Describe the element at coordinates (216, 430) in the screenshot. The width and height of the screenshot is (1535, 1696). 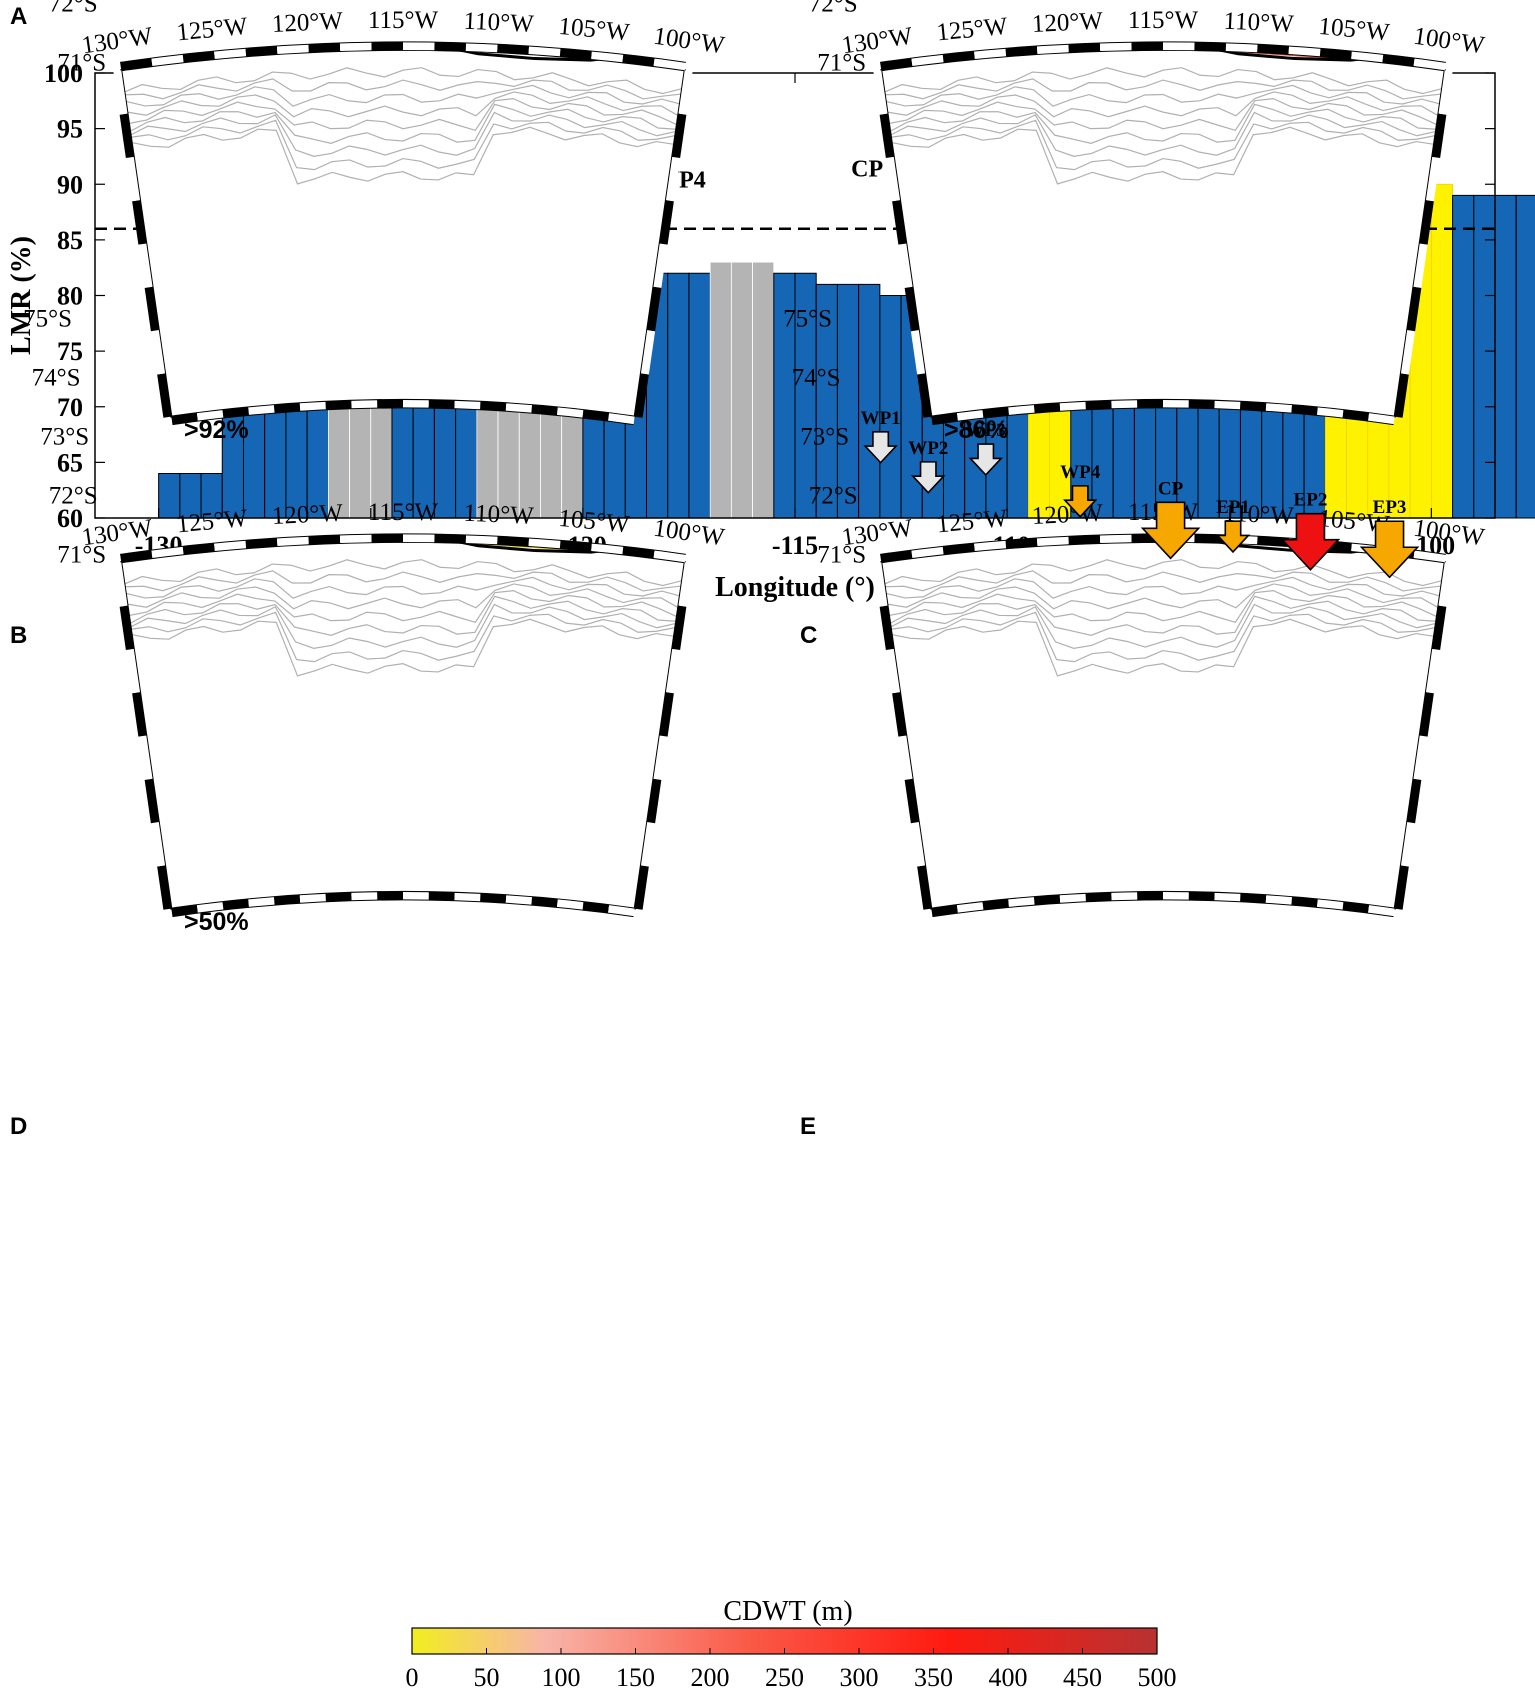
I see `threshold-label: >92%` at that location.